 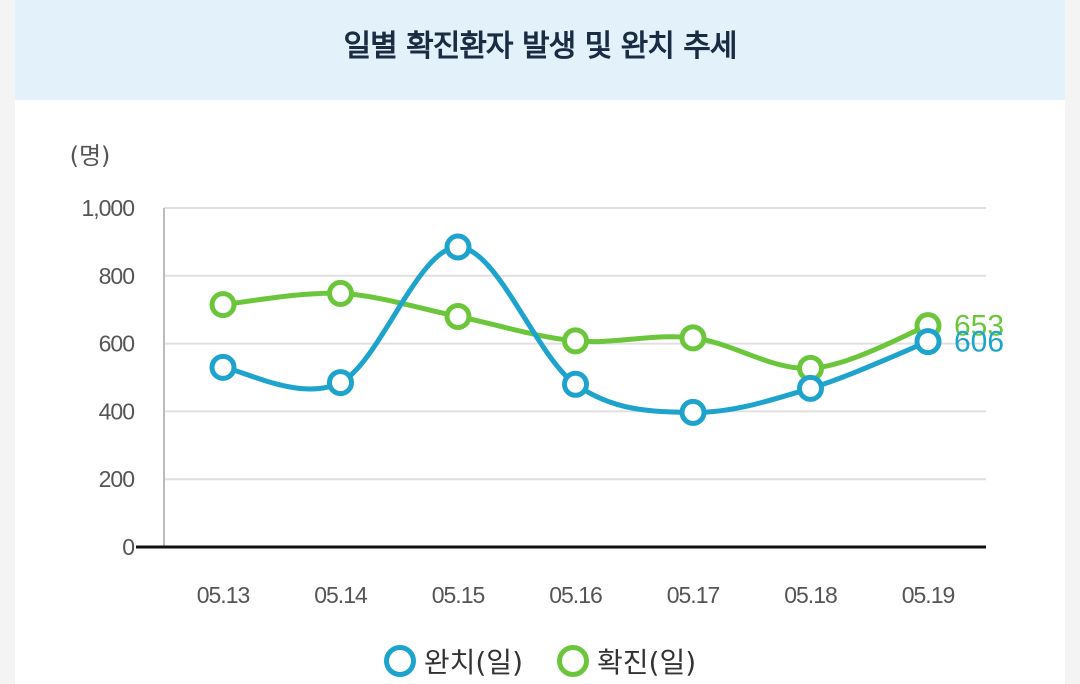 I want to click on y-tick-label: 1,000, so click(x=107, y=208).